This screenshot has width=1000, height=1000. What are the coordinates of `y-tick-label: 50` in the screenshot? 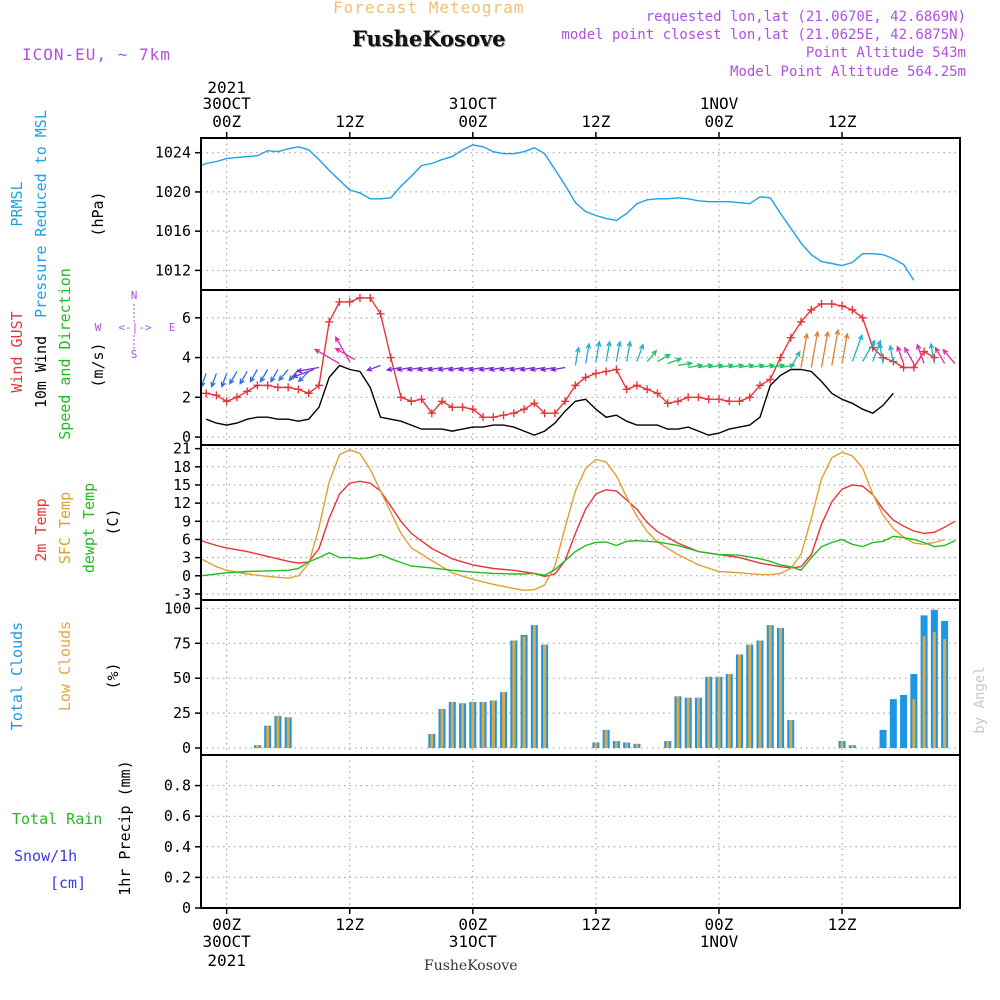 It's located at (182, 678).